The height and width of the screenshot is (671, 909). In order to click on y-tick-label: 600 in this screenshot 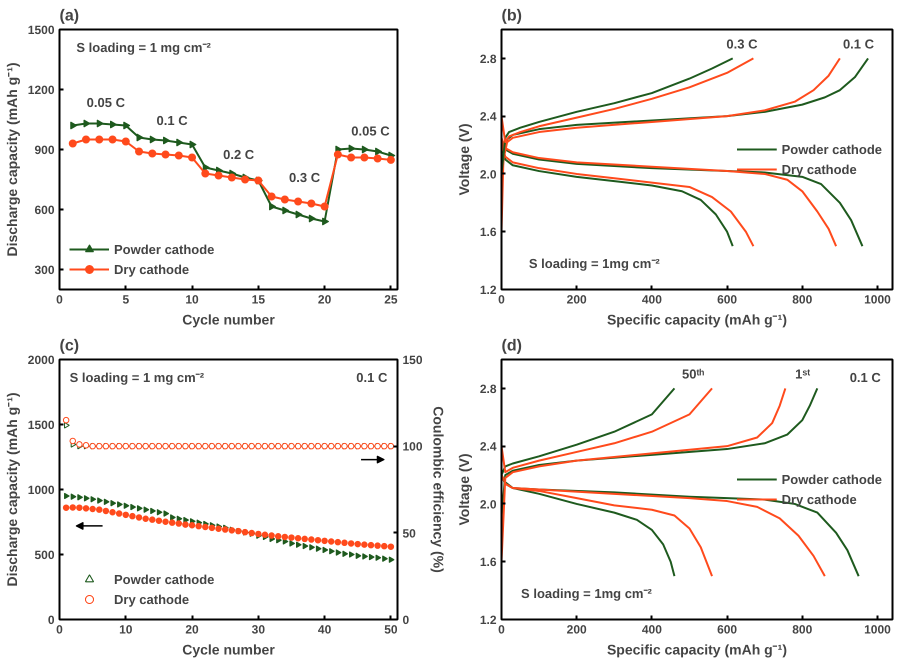, I will do `click(44, 210)`.